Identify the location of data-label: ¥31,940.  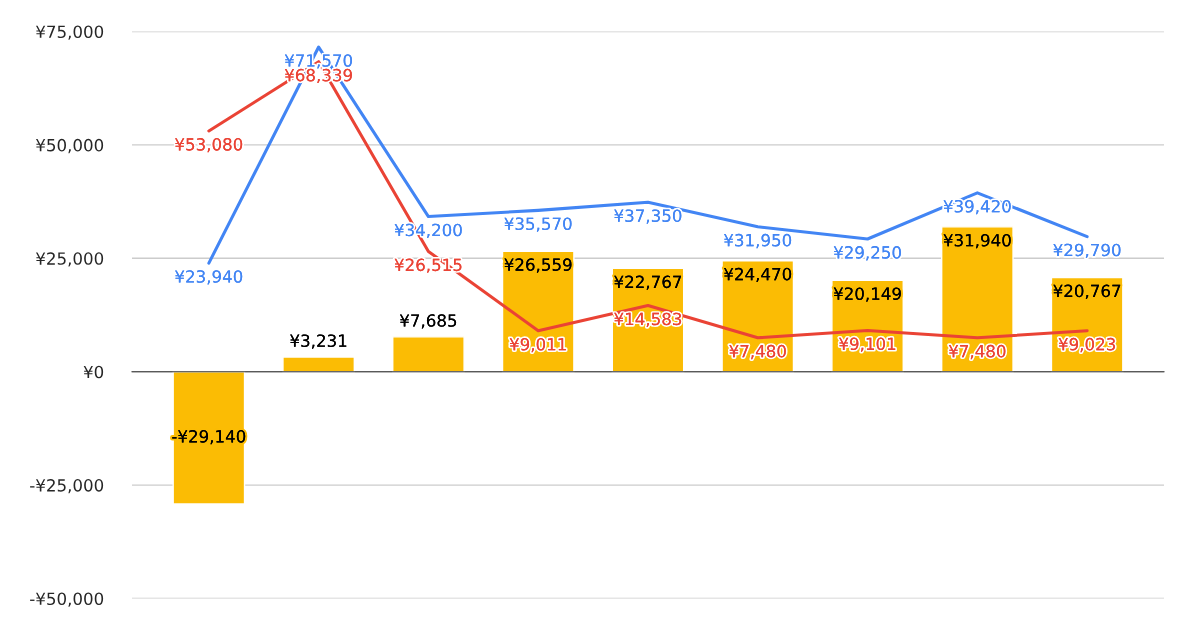
(977, 241).